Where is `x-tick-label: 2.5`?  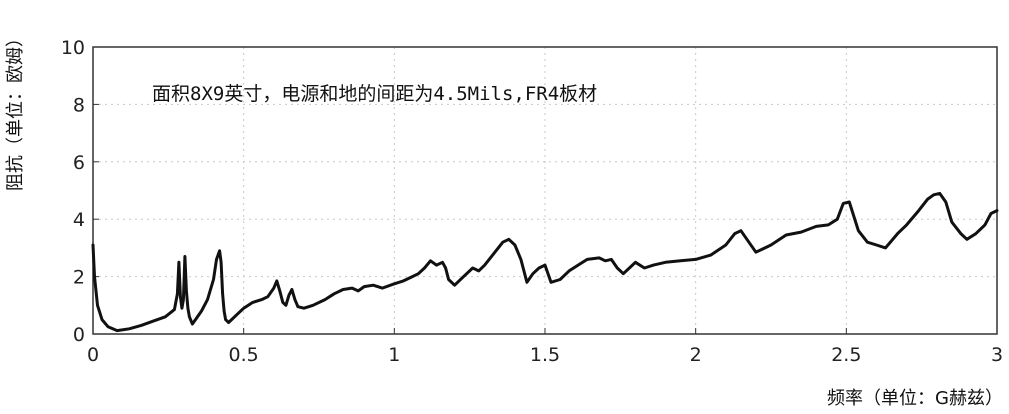 x-tick-label: 2.5 is located at coordinates (846, 355).